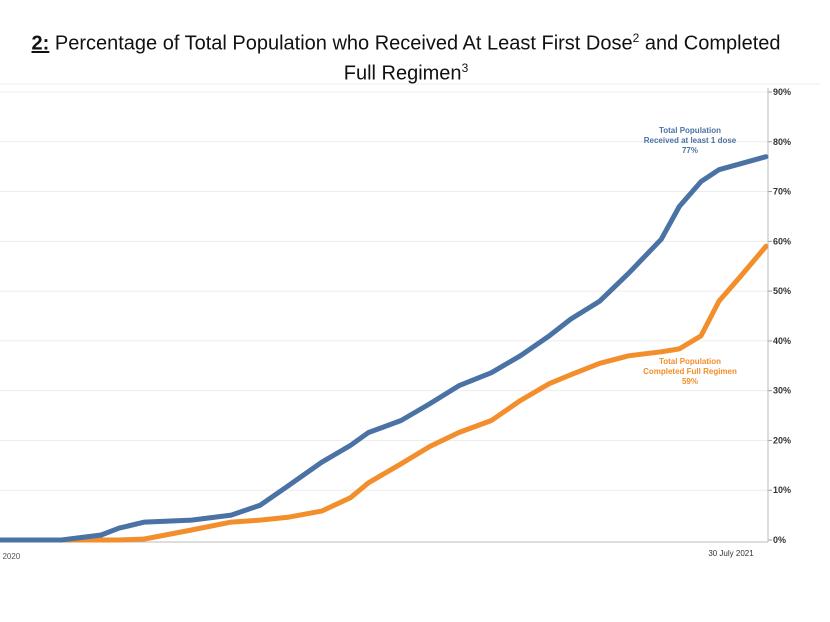  I want to click on y-tick-label: 80%, so click(782, 142).